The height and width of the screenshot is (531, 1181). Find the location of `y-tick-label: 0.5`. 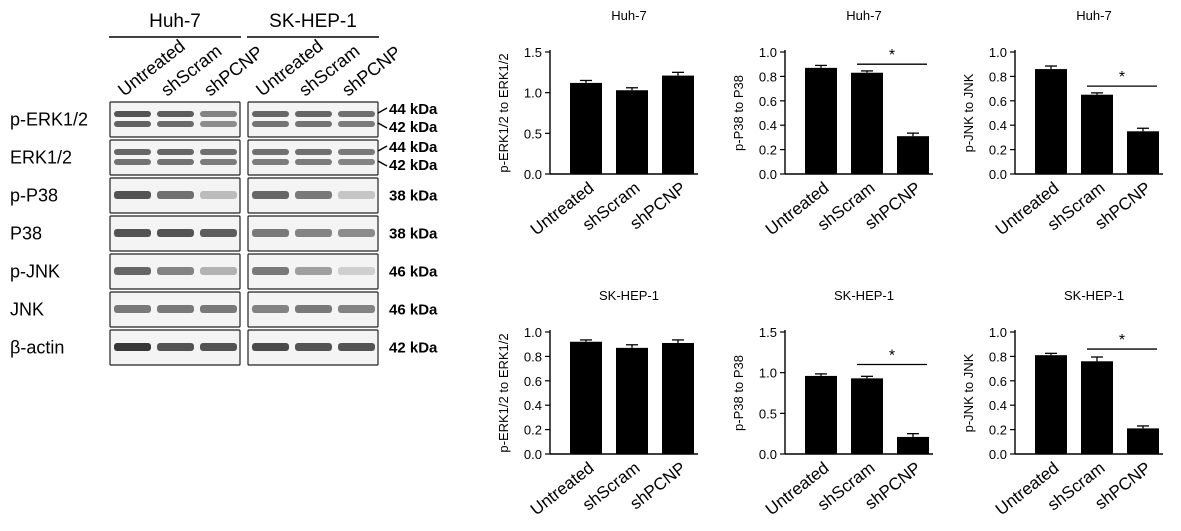

y-tick-label: 0.5 is located at coordinates (768, 413).